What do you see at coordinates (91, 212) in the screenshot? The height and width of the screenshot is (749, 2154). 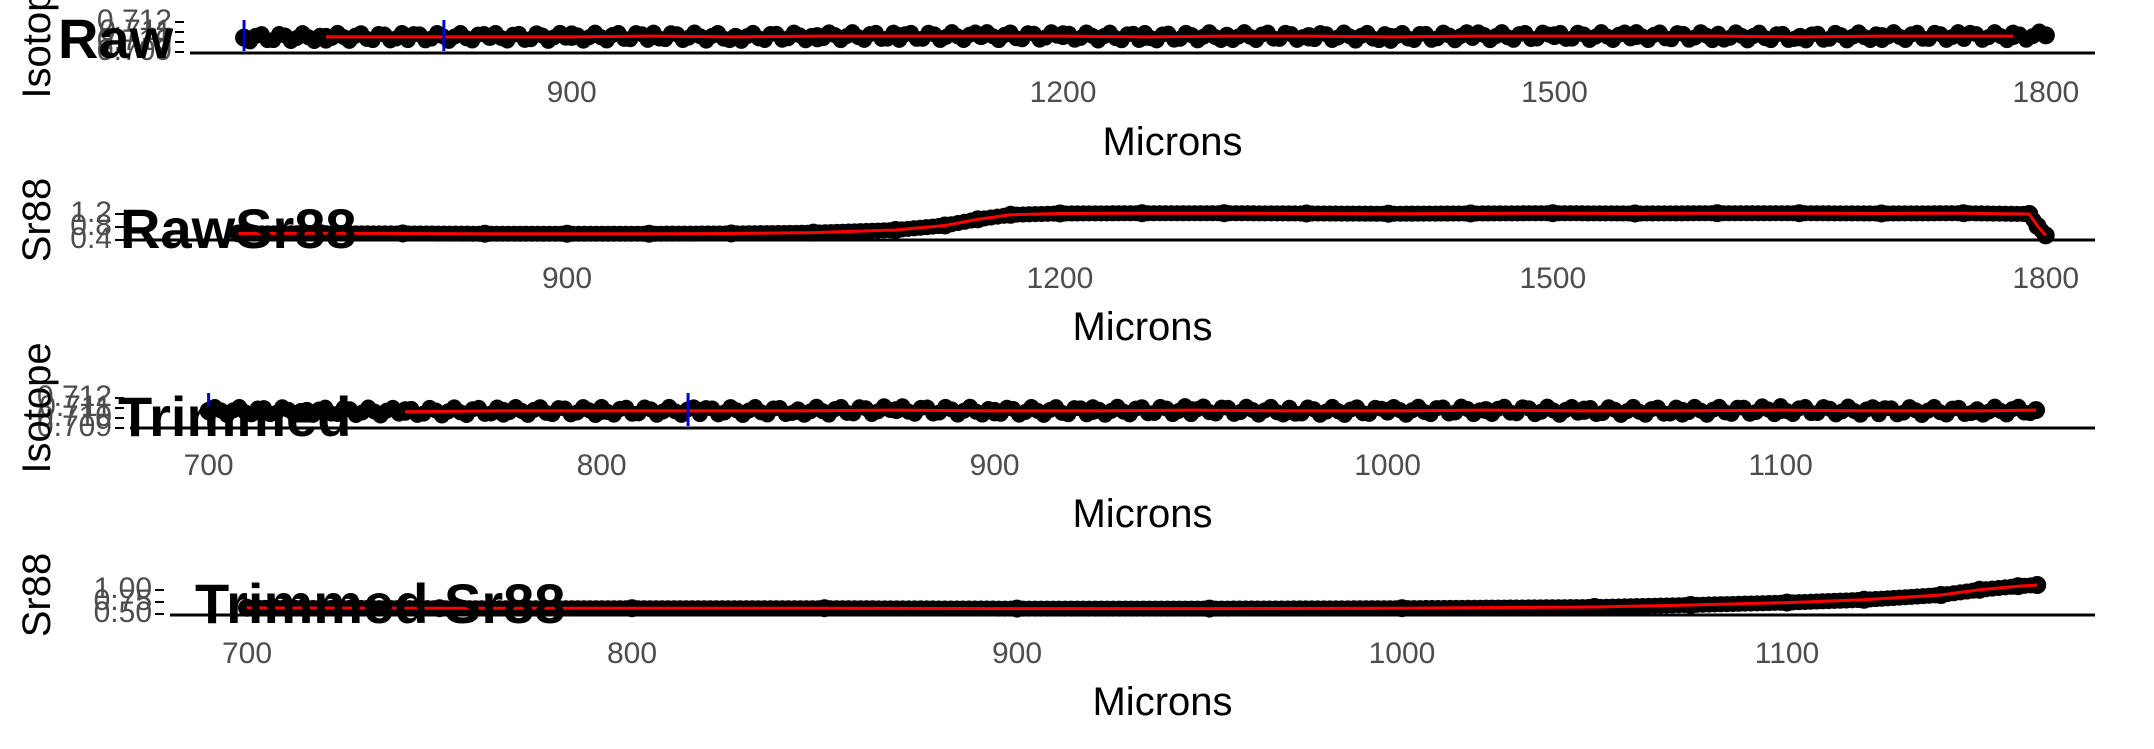 I see `y-tick-label: 1.2` at bounding box center [91, 212].